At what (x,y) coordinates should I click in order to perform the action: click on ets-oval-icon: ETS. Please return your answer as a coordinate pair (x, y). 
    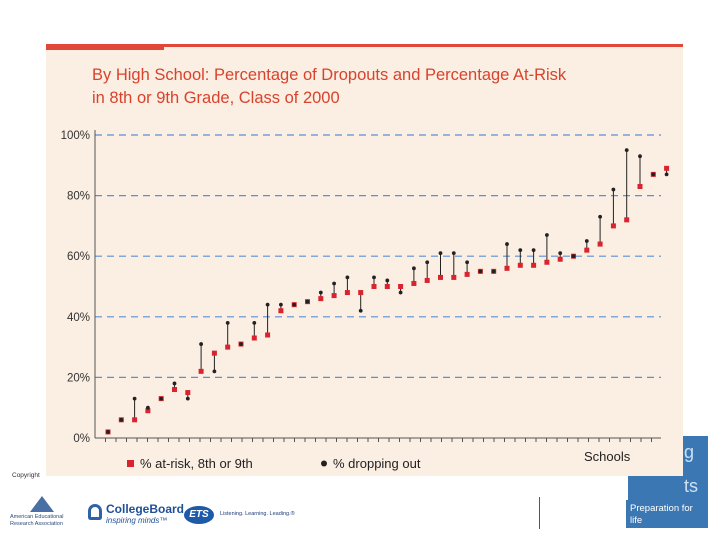
    Looking at the image, I should click on (199, 515).